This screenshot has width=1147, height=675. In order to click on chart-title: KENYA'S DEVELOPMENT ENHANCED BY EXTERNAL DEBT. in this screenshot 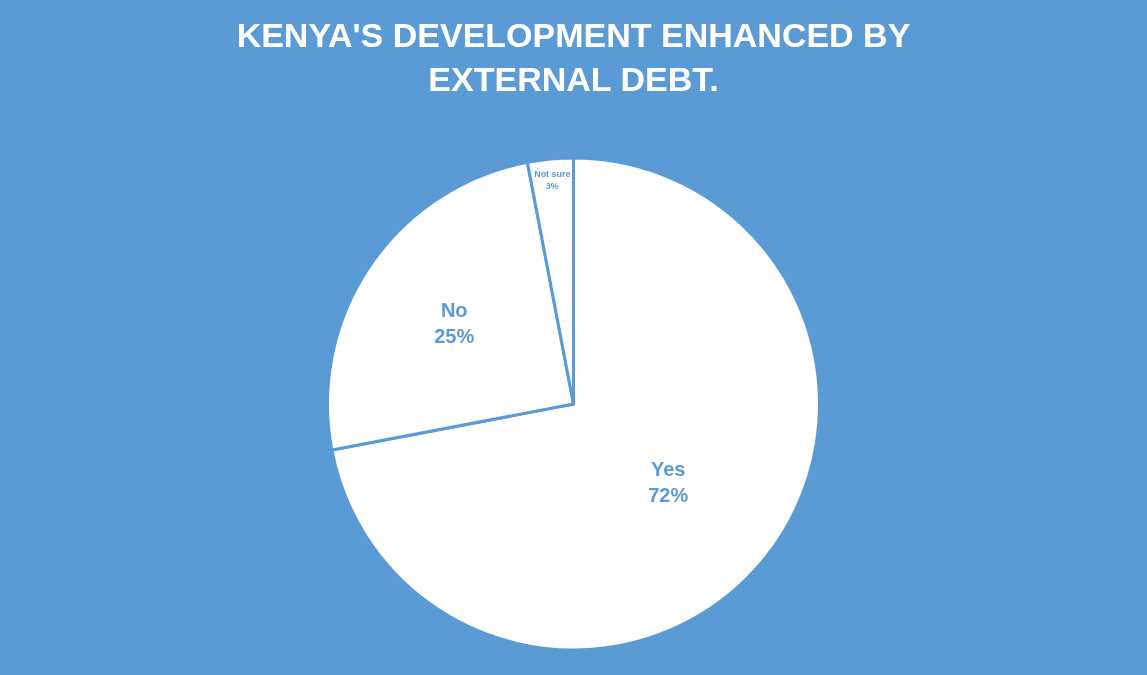, I will do `click(573, 57)`.